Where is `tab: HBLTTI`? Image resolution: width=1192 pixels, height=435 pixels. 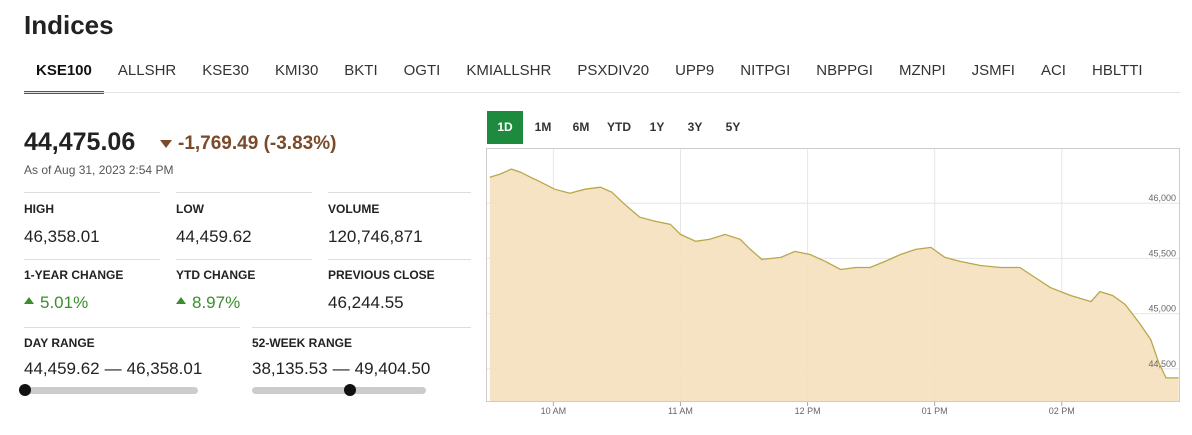
tab: HBLTTI is located at coordinates (1117, 70).